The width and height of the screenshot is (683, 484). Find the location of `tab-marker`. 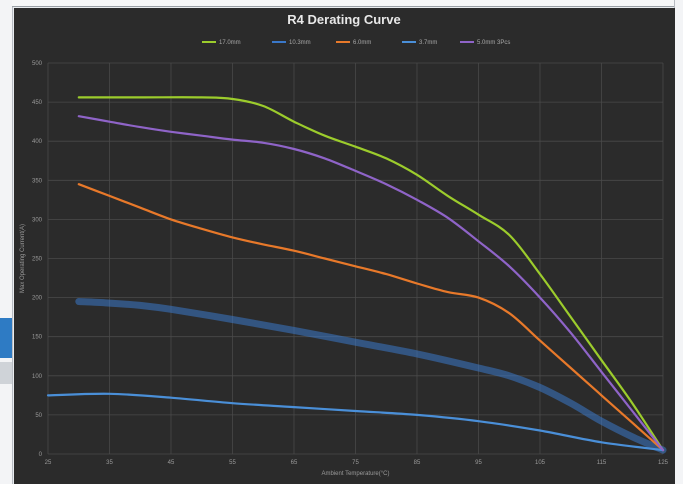

tab-marker is located at coordinates (6, 373).